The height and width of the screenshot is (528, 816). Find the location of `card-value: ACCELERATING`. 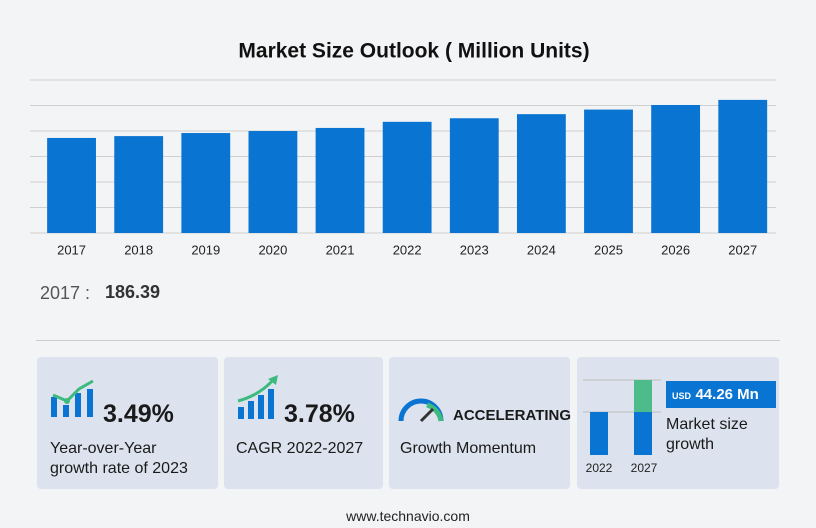

card-value: ACCELERATING is located at coordinates (512, 415).